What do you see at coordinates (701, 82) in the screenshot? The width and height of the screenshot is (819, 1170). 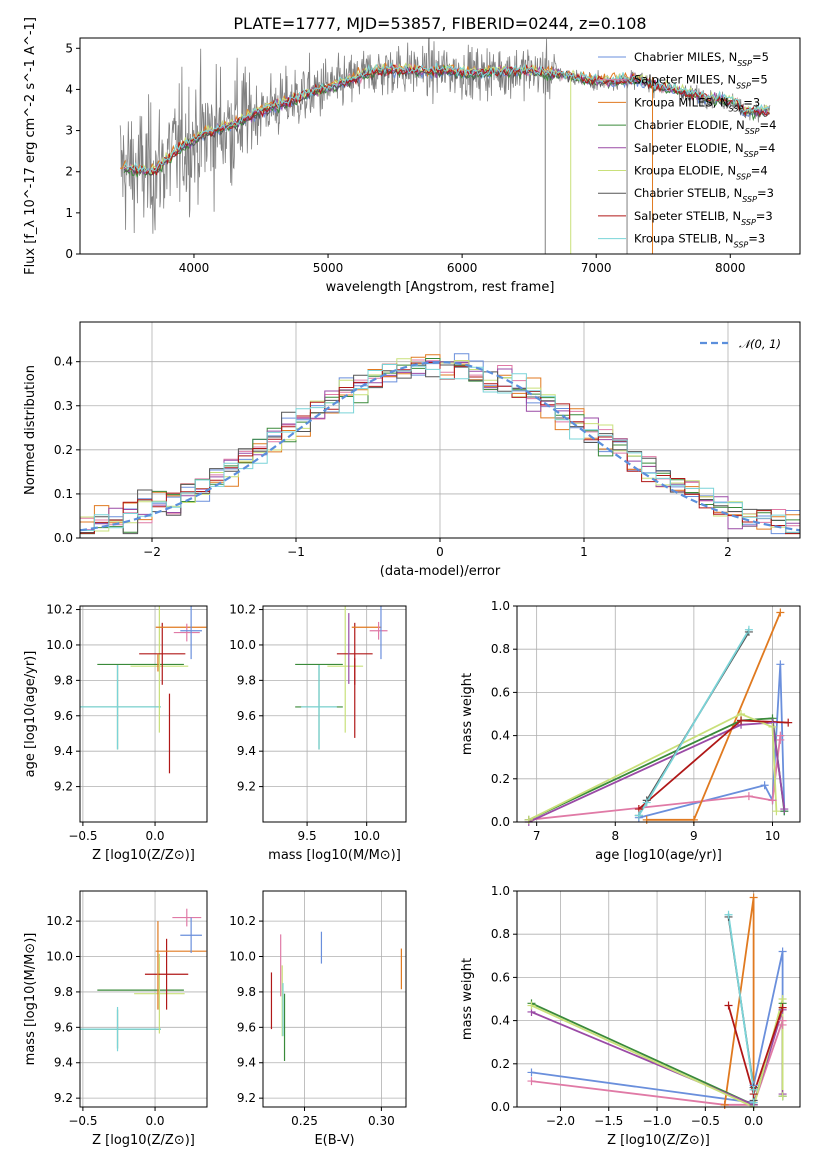 I see `legend-label: Salpeter MILES, NSSP=5` at bounding box center [701, 82].